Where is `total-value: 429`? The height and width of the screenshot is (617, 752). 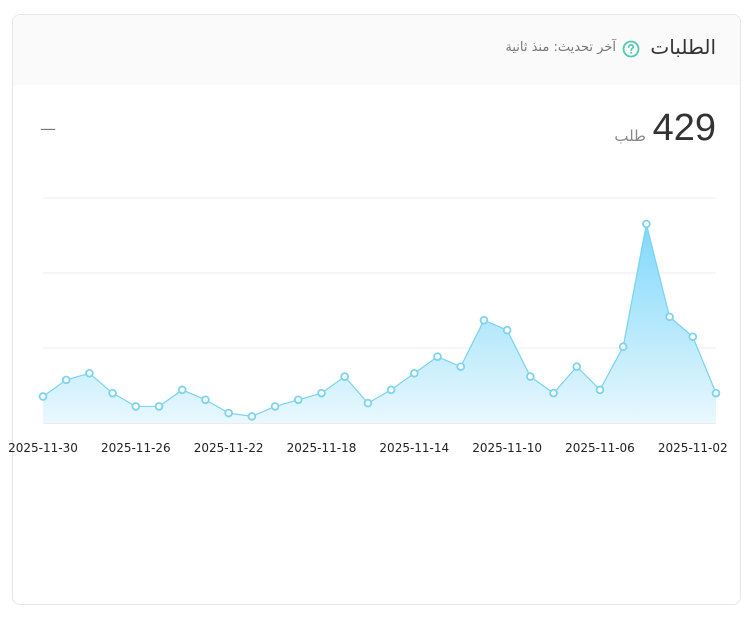 total-value: 429 is located at coordinates (684, 128).